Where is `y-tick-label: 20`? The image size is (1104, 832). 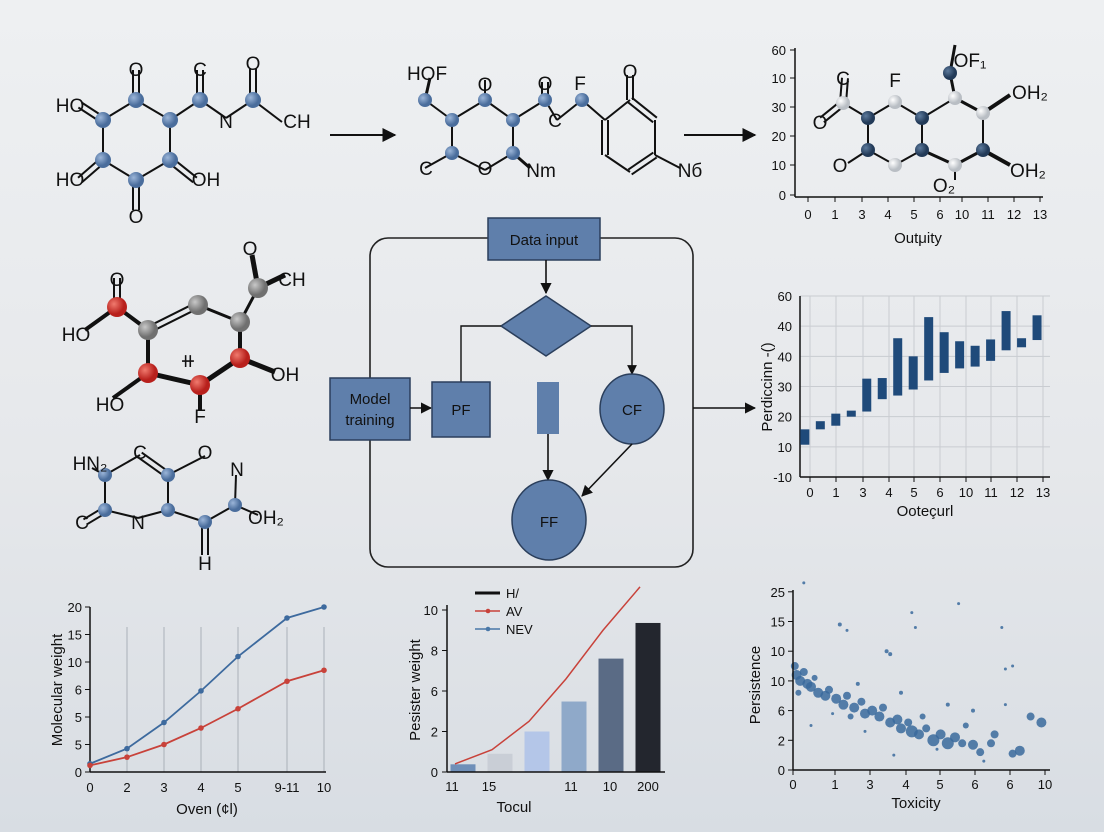 y-tick-label: 20 is located at coordinates (75, 607).